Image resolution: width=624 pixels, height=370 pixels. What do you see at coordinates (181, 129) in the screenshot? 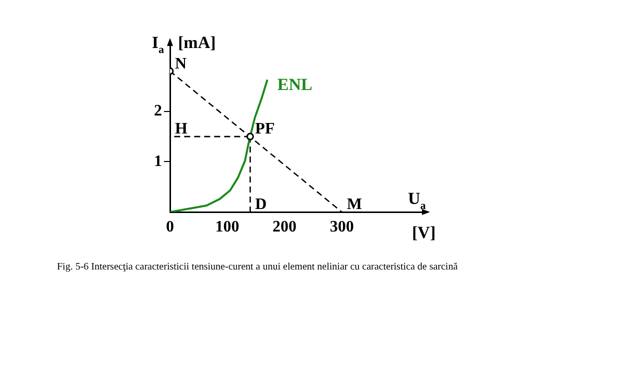
I see `annotation: H` at bounding box center [181, 129].